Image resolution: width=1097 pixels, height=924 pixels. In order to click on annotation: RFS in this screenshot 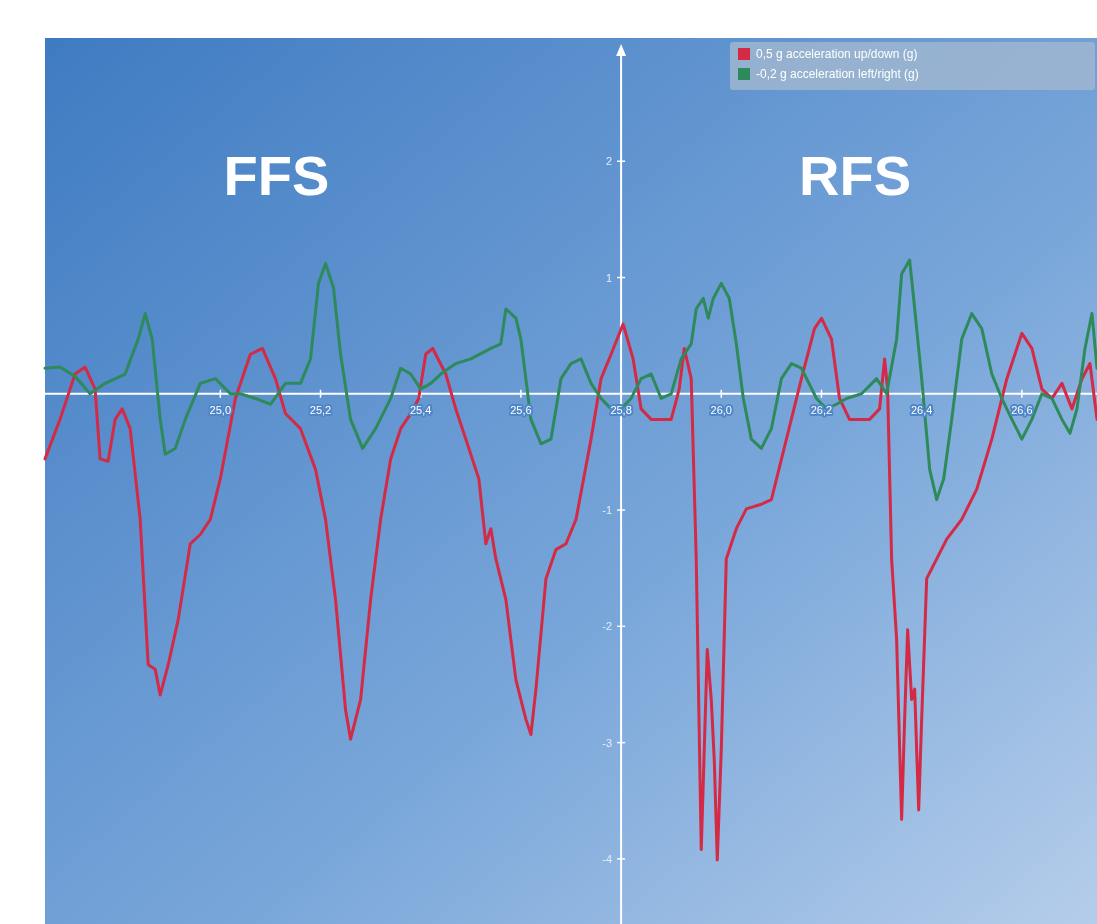, I will do `click(855, 175)`.